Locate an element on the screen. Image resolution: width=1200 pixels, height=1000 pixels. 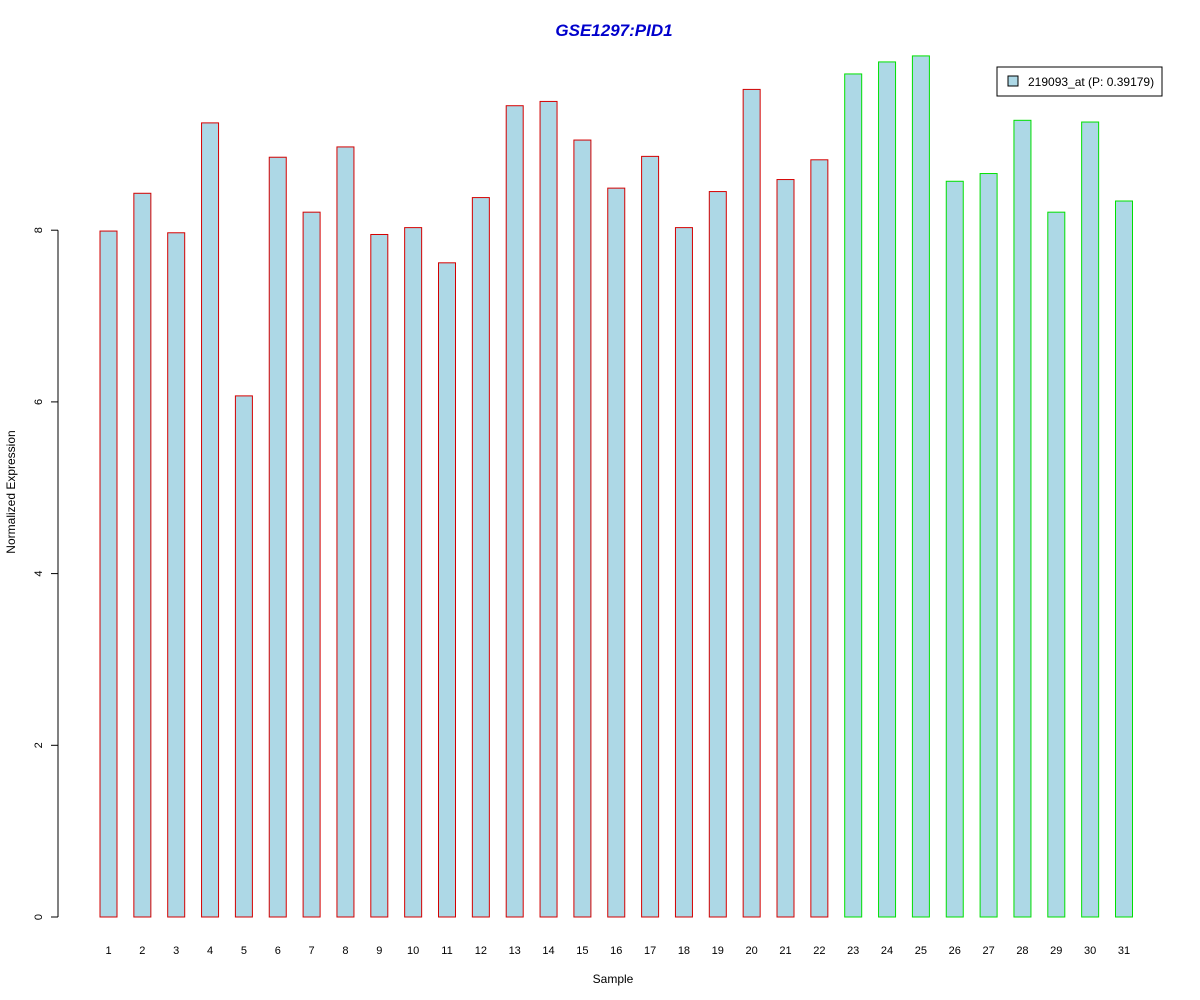
x-tick-label: 9 is located at coordinates (379, 951).